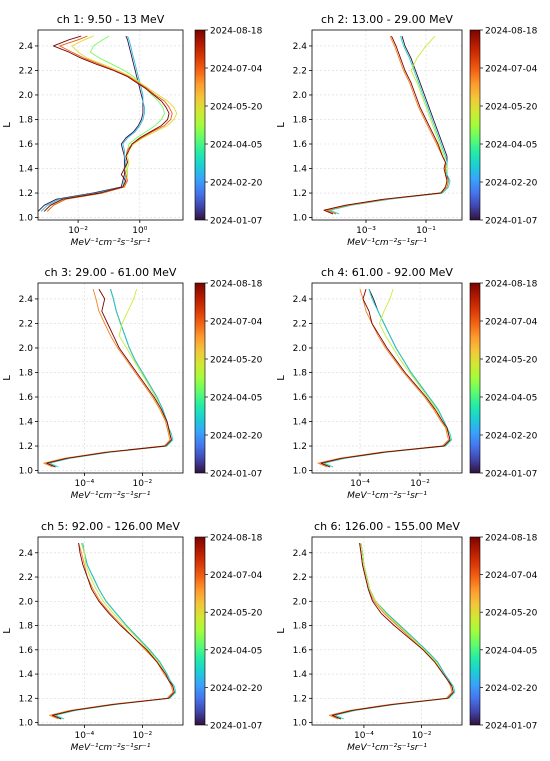 Image resolution: width=550 pixels, height=761 pixels. I want to click on chart-title: ch 4: 61.00 - 92.00 MeV, so click(387, 272).